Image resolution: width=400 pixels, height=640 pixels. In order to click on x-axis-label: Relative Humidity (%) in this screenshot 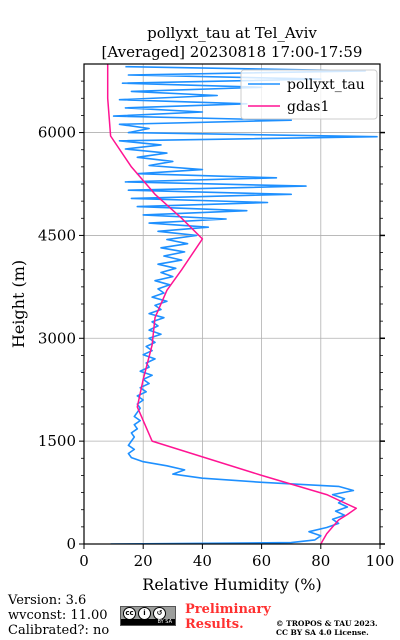, I will do `click(231, 584)`.